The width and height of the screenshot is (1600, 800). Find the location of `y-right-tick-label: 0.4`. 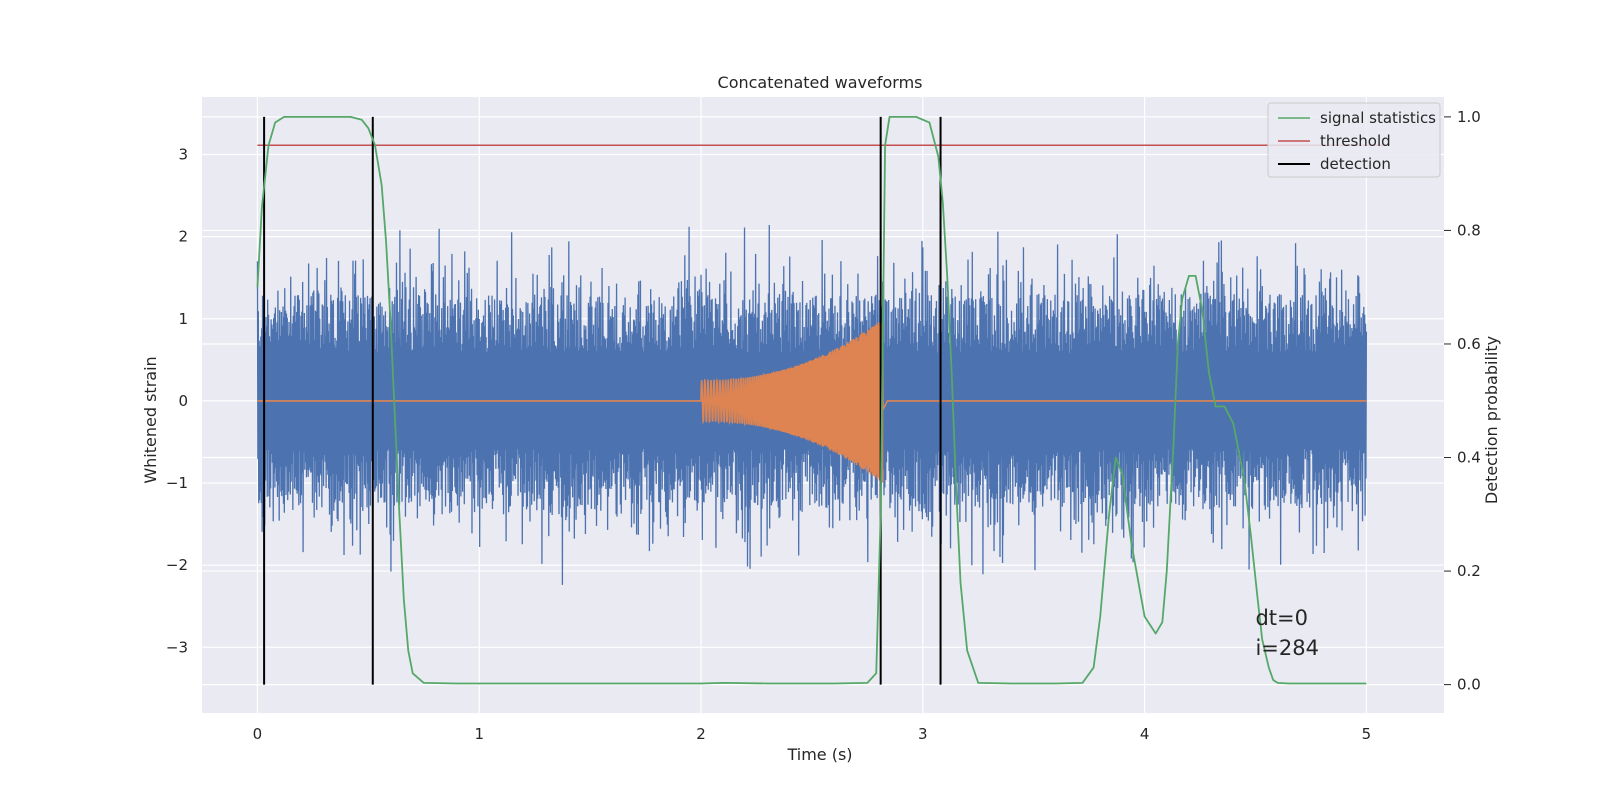

y-right-tick-label: 0.4 is located at coordinates (1469, 458).